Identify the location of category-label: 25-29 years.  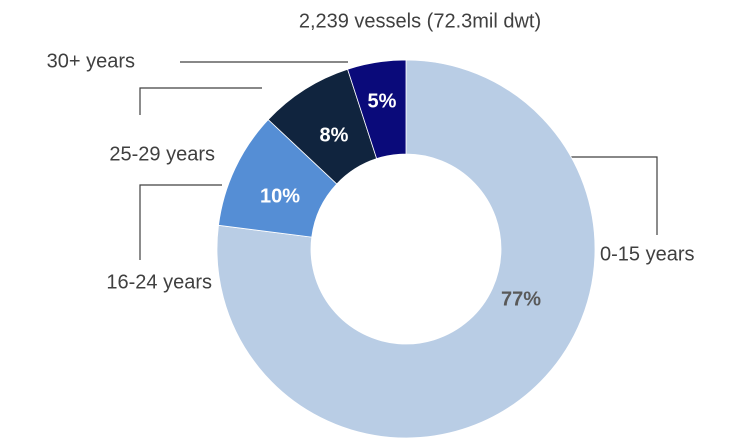
(162, 154).